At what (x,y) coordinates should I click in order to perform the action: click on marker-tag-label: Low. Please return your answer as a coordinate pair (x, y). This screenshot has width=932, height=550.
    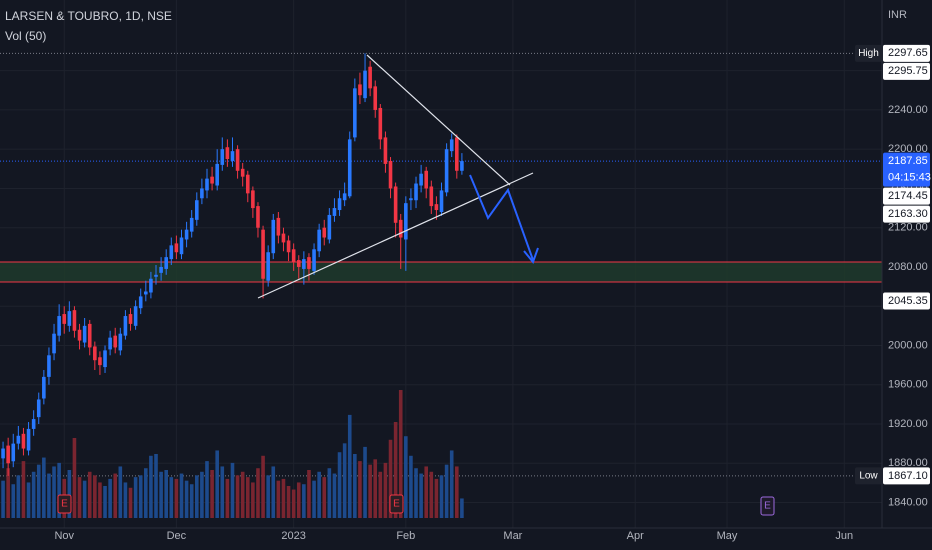
    Looking at the image, I should click on (868, 476).